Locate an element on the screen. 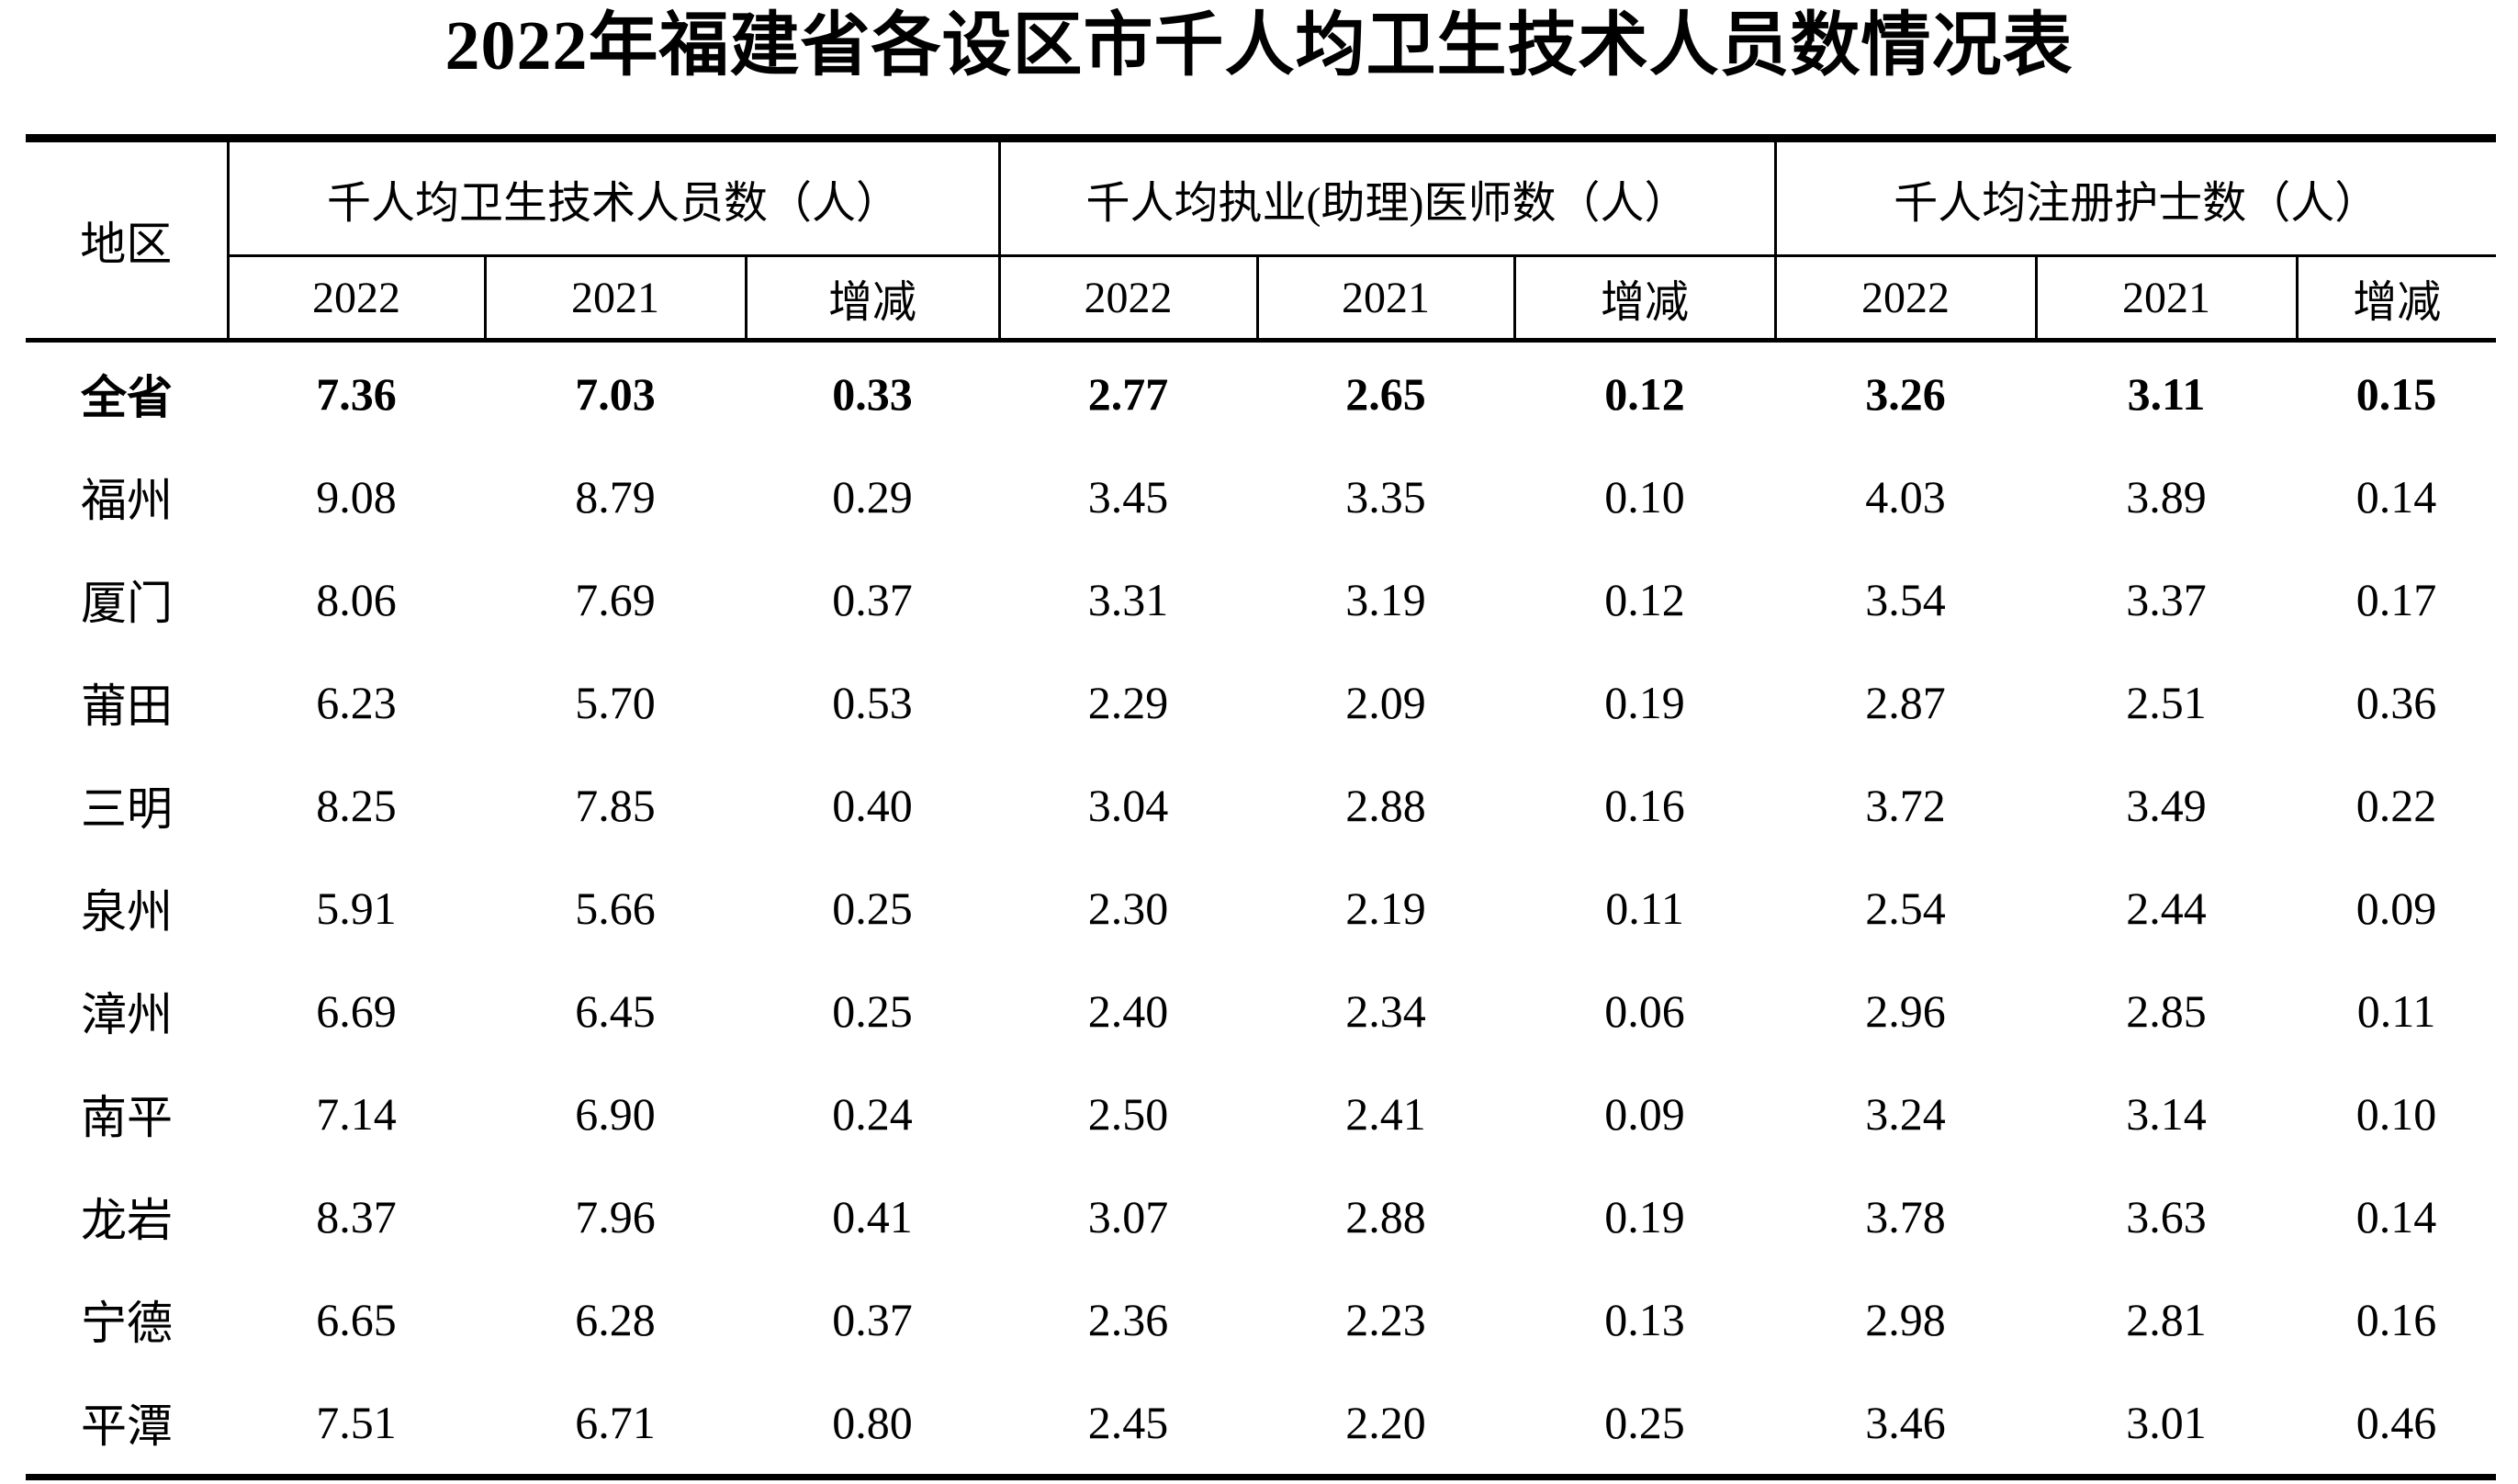  value-cell: 7.96 is located at coordinates (615, 1217).